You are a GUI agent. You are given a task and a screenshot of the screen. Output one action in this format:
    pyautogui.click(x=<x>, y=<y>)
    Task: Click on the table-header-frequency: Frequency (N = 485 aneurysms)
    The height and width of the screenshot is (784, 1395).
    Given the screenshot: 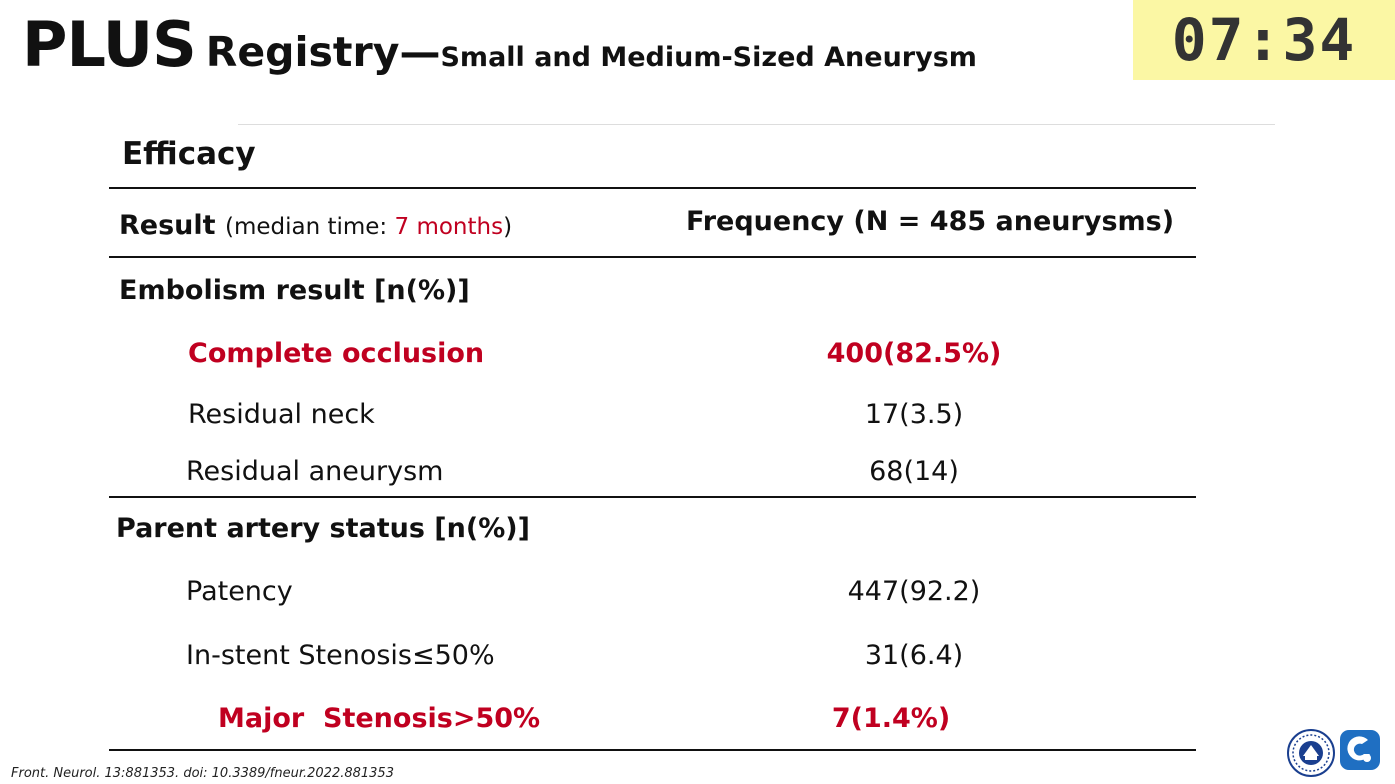 What is the action you would take?
    pyautogui.click(x=930, y=221)
    